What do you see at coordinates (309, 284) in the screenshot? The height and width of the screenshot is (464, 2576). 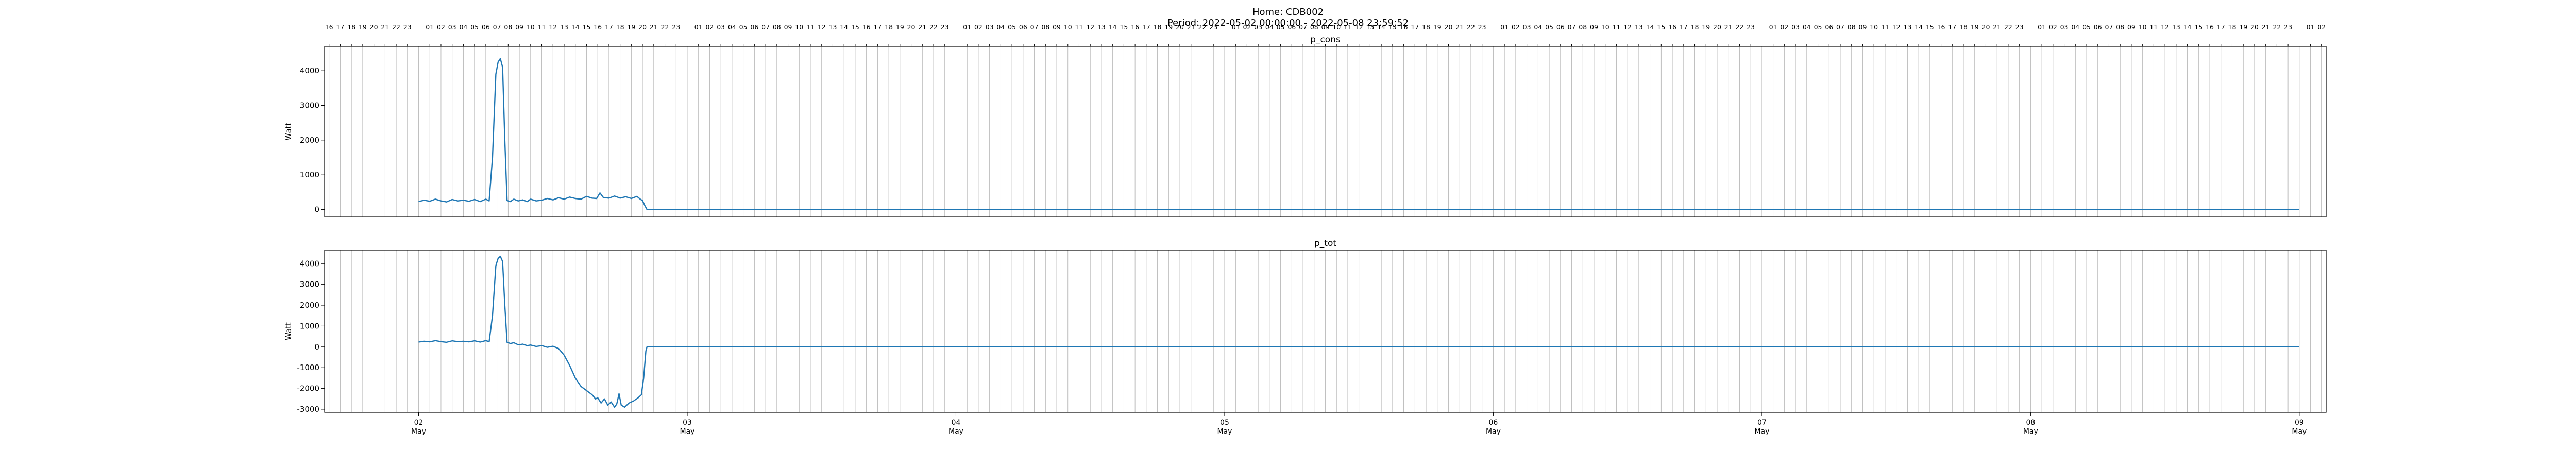 I see `y-tick-label: 3000` at bounding box center [309, 284].